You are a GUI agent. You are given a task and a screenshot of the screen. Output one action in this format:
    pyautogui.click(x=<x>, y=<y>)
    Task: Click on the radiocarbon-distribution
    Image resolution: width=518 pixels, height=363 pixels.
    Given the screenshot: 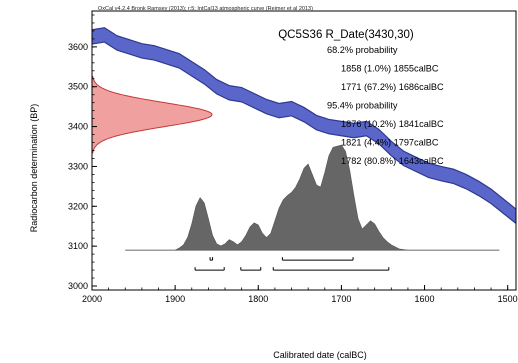 What is the action you would take?
    pyautogui.click(x=152, y=114)
    